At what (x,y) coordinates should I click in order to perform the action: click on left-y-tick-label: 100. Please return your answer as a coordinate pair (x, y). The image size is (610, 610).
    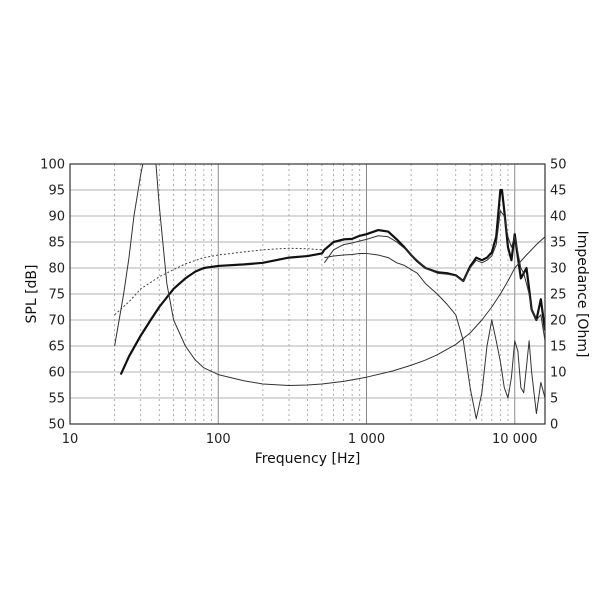
    Looking at the image, I should click on (52, 165).